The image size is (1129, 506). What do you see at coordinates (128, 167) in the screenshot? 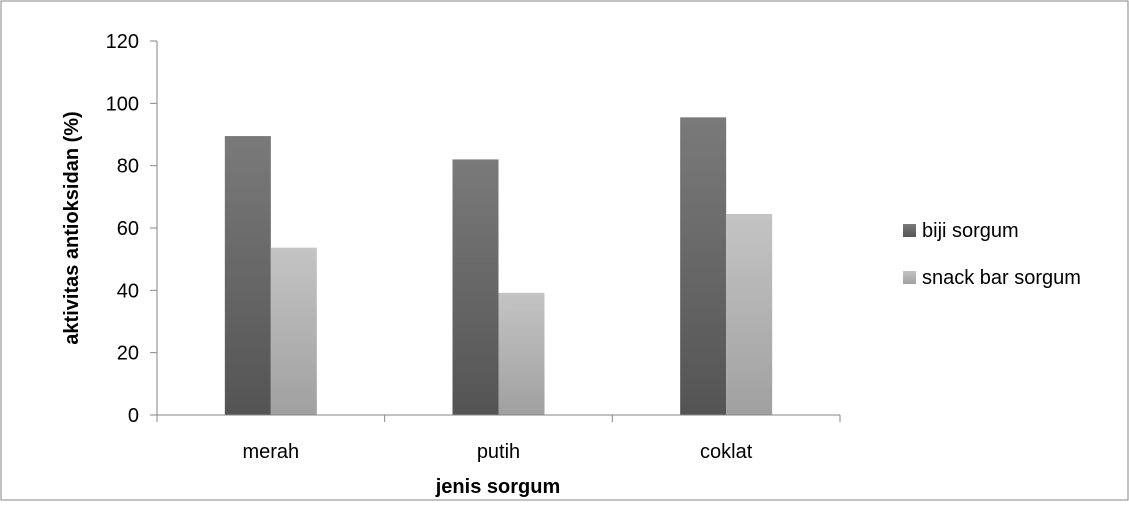
I see `y-tick-label: 80` at bounding box center [128, 167].